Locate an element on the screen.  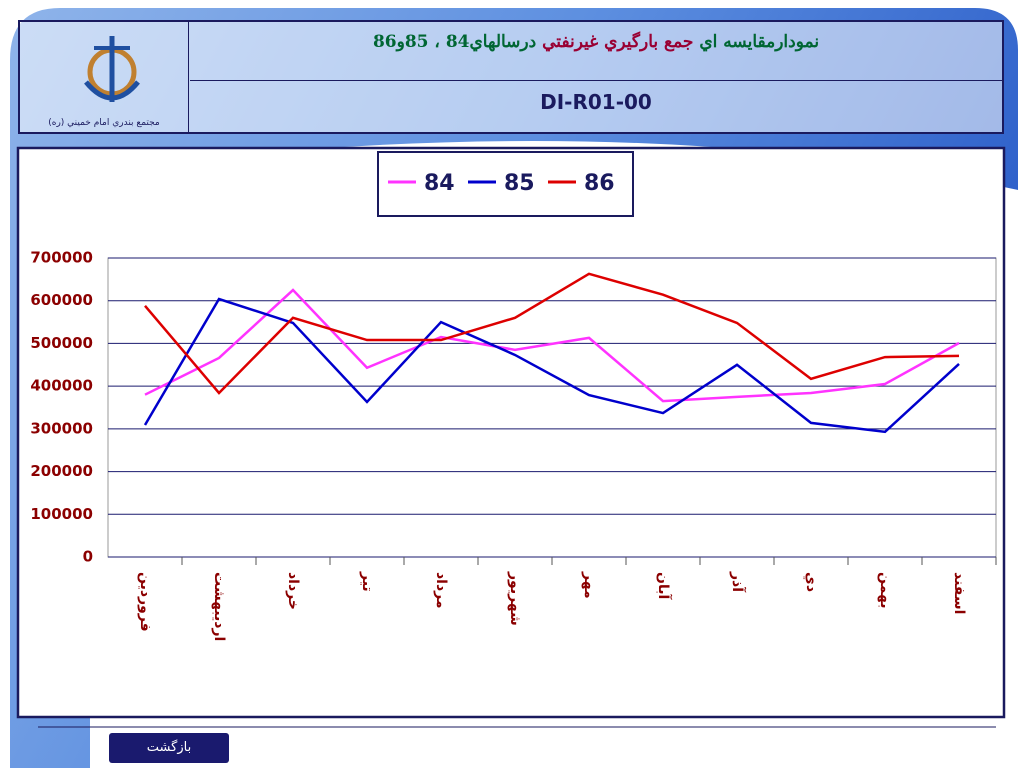
logo is located at coordinates (112, 69).